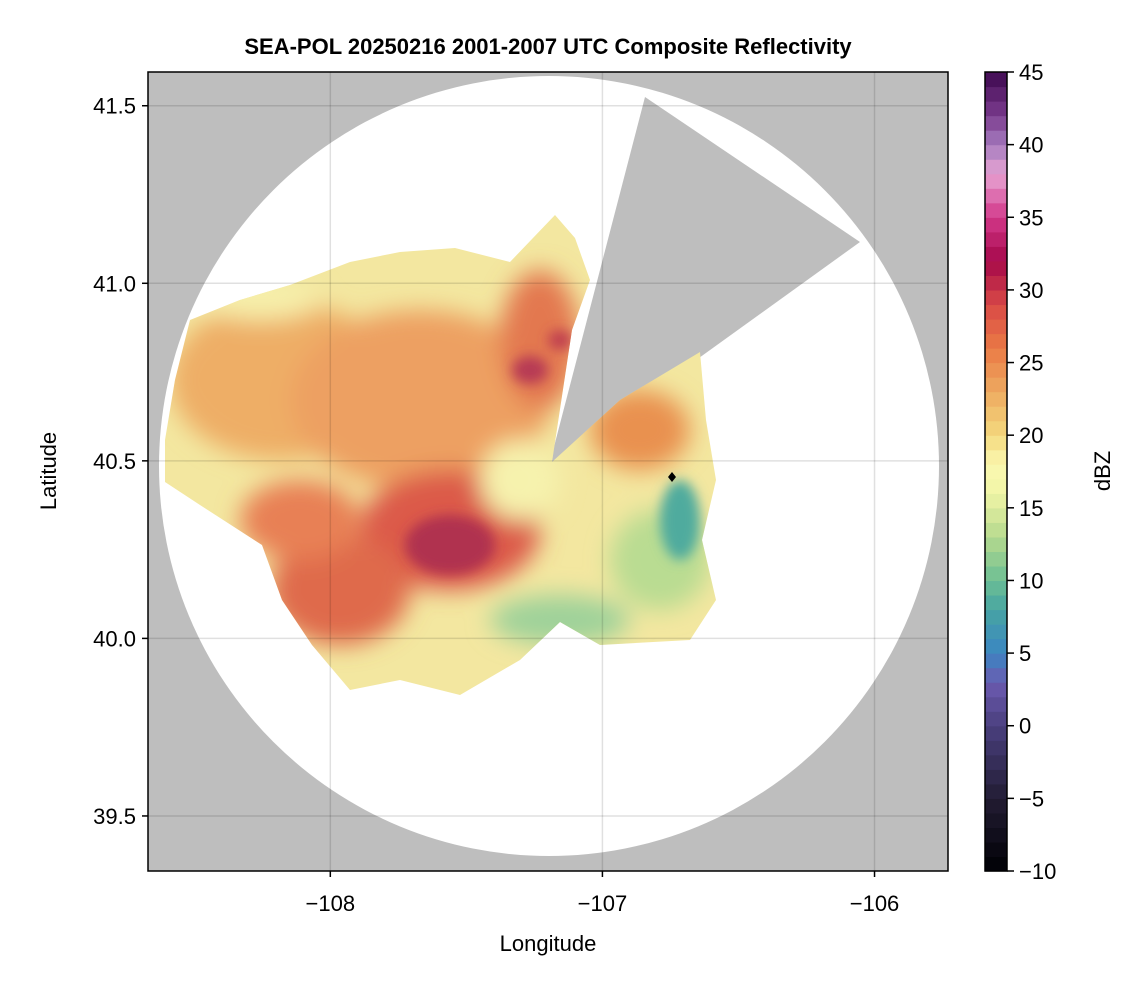 The width and height of the screenshot is (1146, 990). Describe the element at coordinates (1031, 798) in the screenshot. I see `colorbar-tick-label: −5` at that location.